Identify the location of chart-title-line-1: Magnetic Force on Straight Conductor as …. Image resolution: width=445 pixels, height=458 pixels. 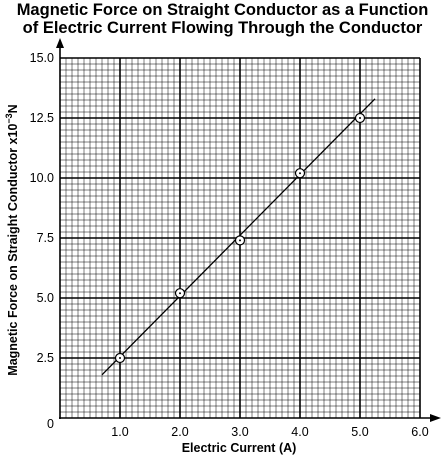
(222, 10).